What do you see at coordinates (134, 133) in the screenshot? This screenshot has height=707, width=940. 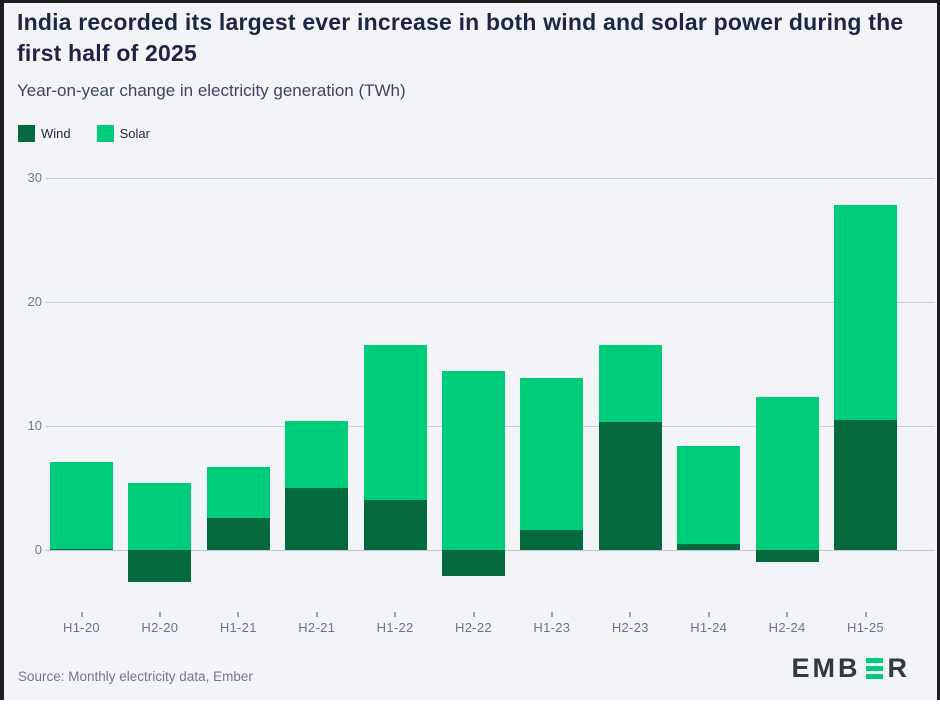 I see `legend-label-solar: Solar` at bounding box center [134, 133].